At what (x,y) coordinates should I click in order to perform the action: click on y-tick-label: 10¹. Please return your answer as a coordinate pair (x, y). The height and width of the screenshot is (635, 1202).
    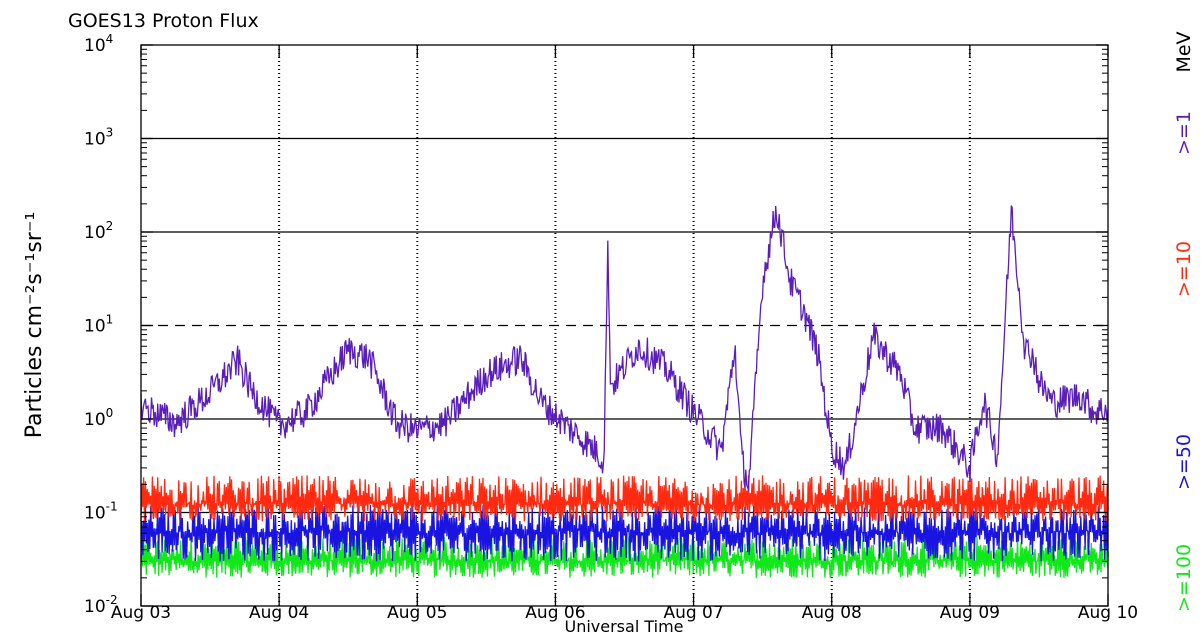
    Looking at the image, I should click on (98, 325).